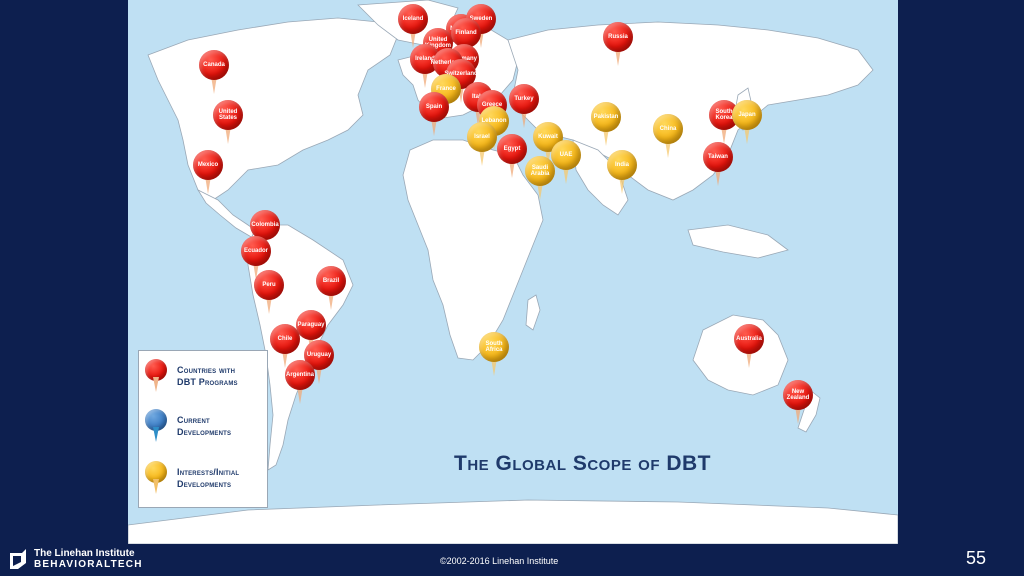 The image size is (1024, 576). What do you see at coordinates (214, 65) in the screenshot?
I see `pin-label: Canada` at bounding box center [214, 65].